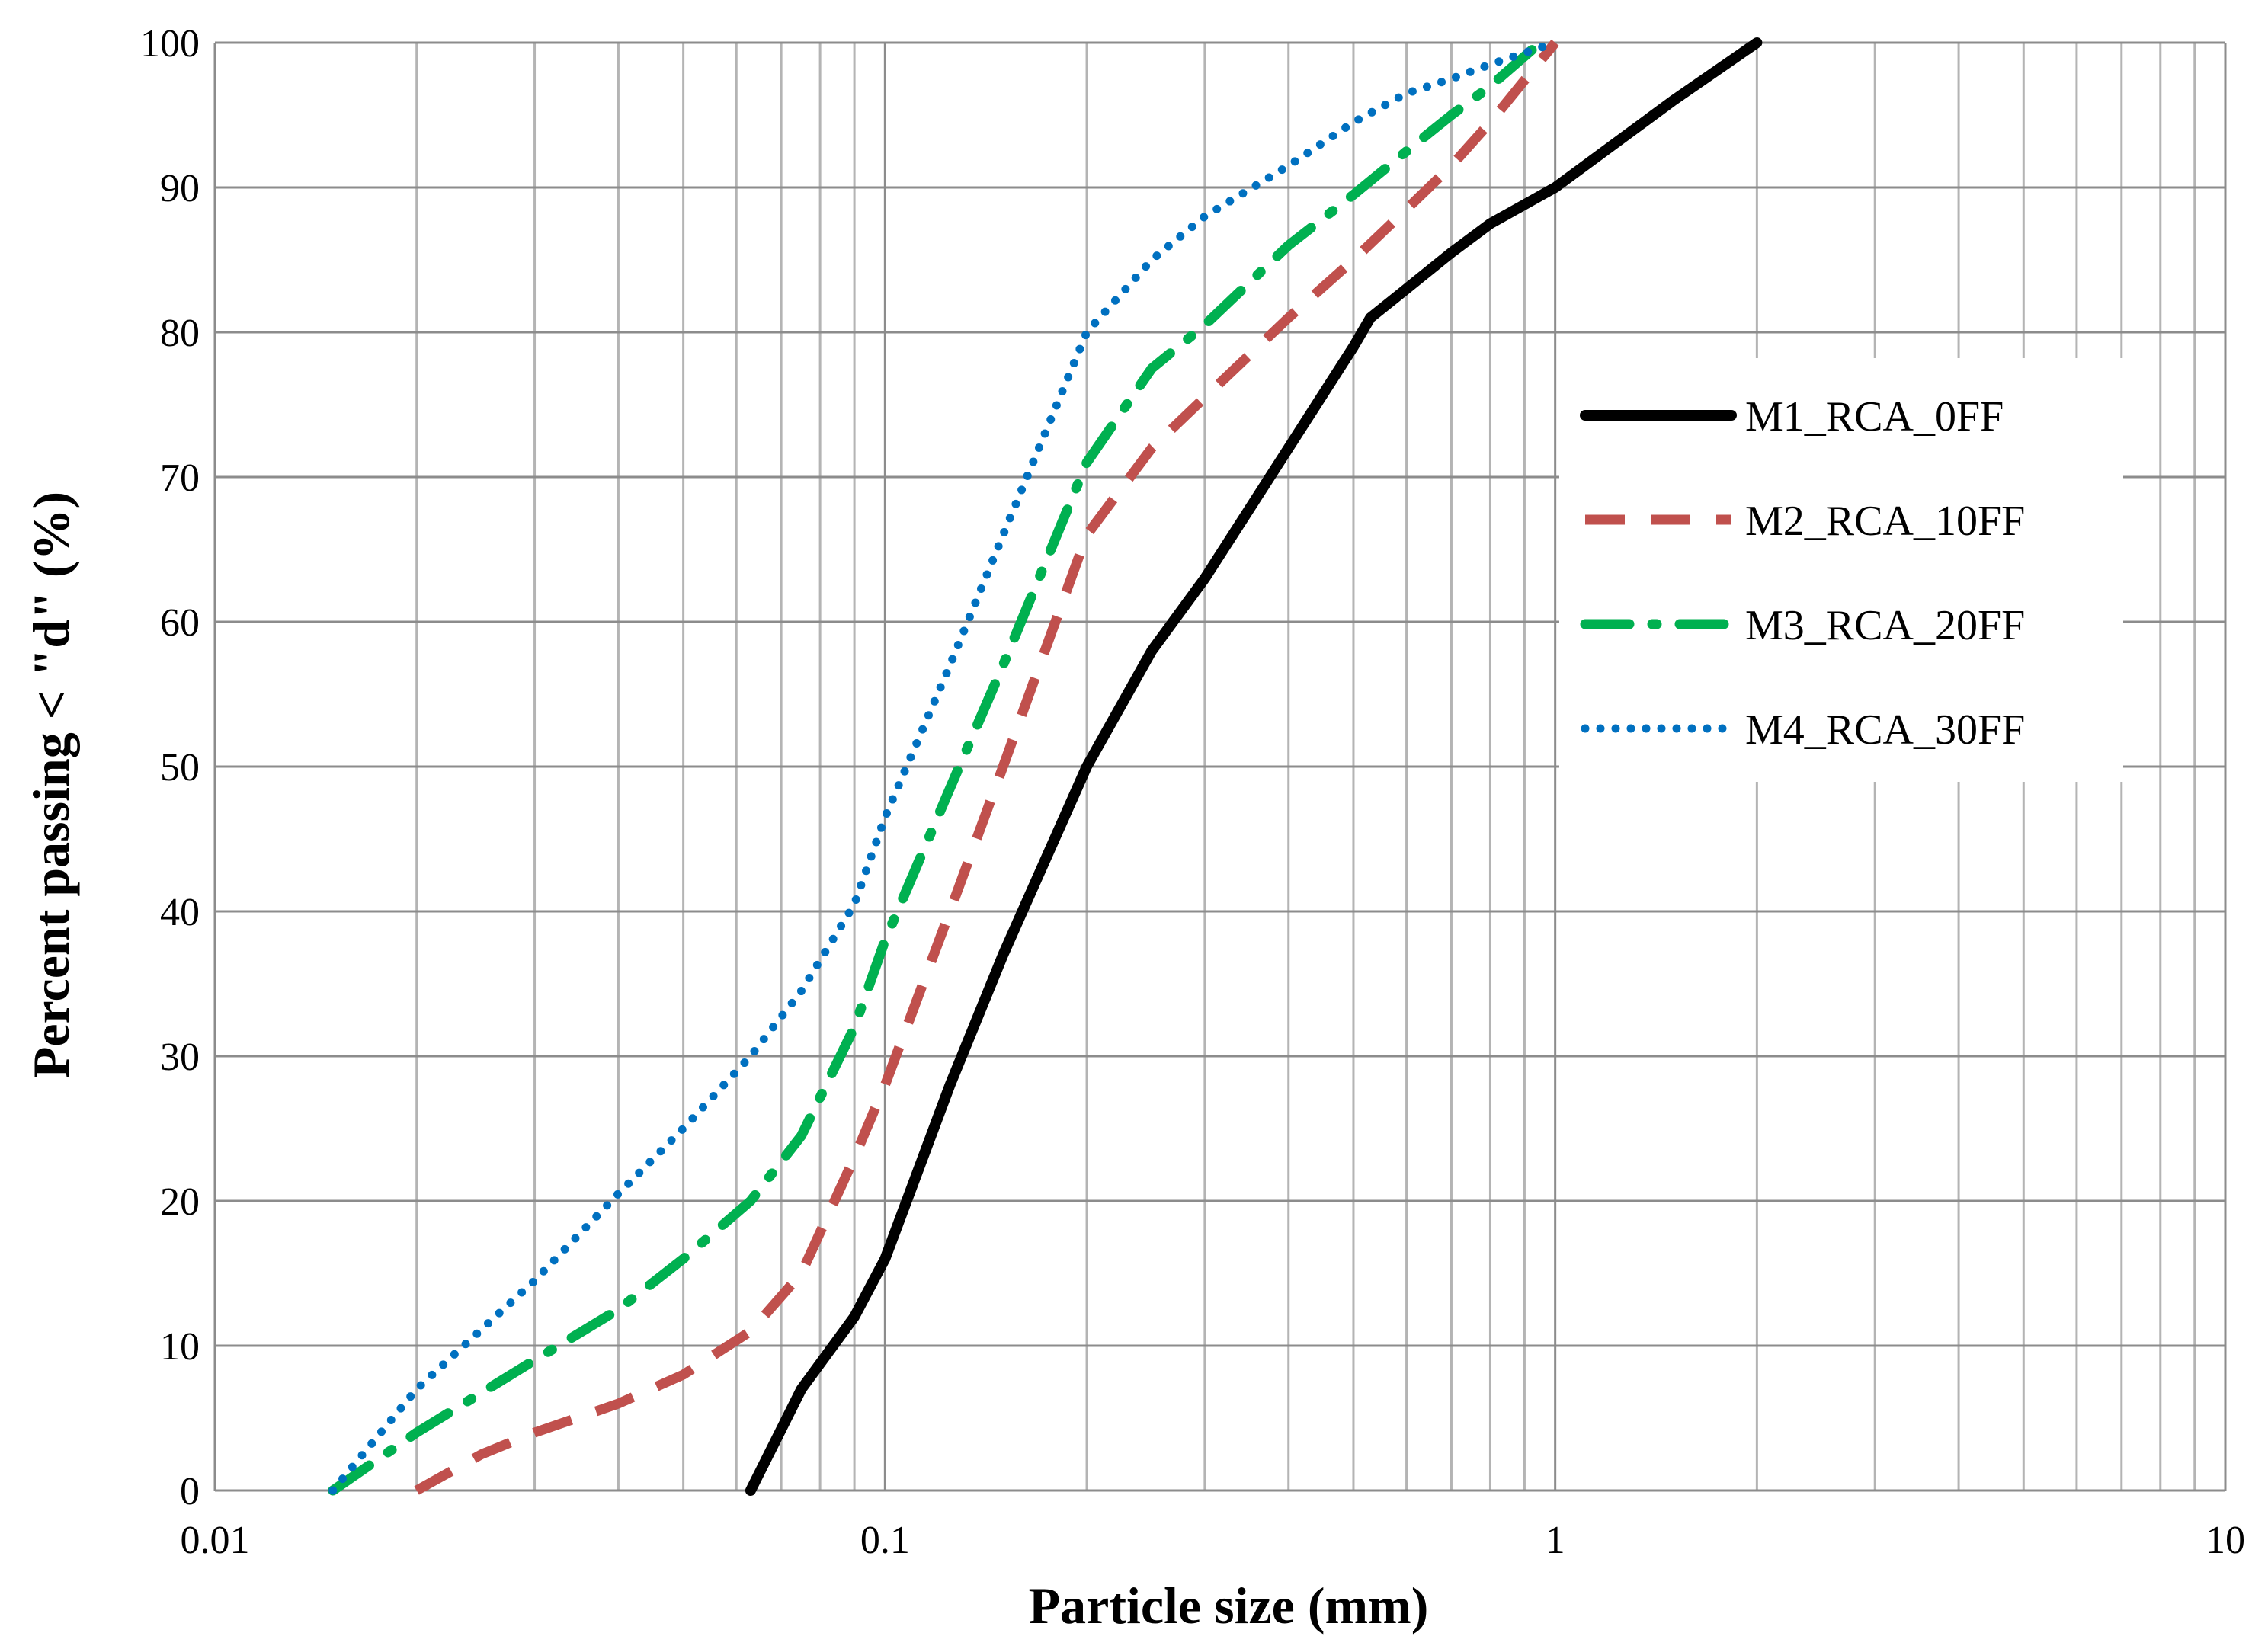 The height and width of the screenshot is (1649, 2268). Describe the element at coordinates (180, 767) in the screenshot. I see `y-tick-label: 50` at that location.